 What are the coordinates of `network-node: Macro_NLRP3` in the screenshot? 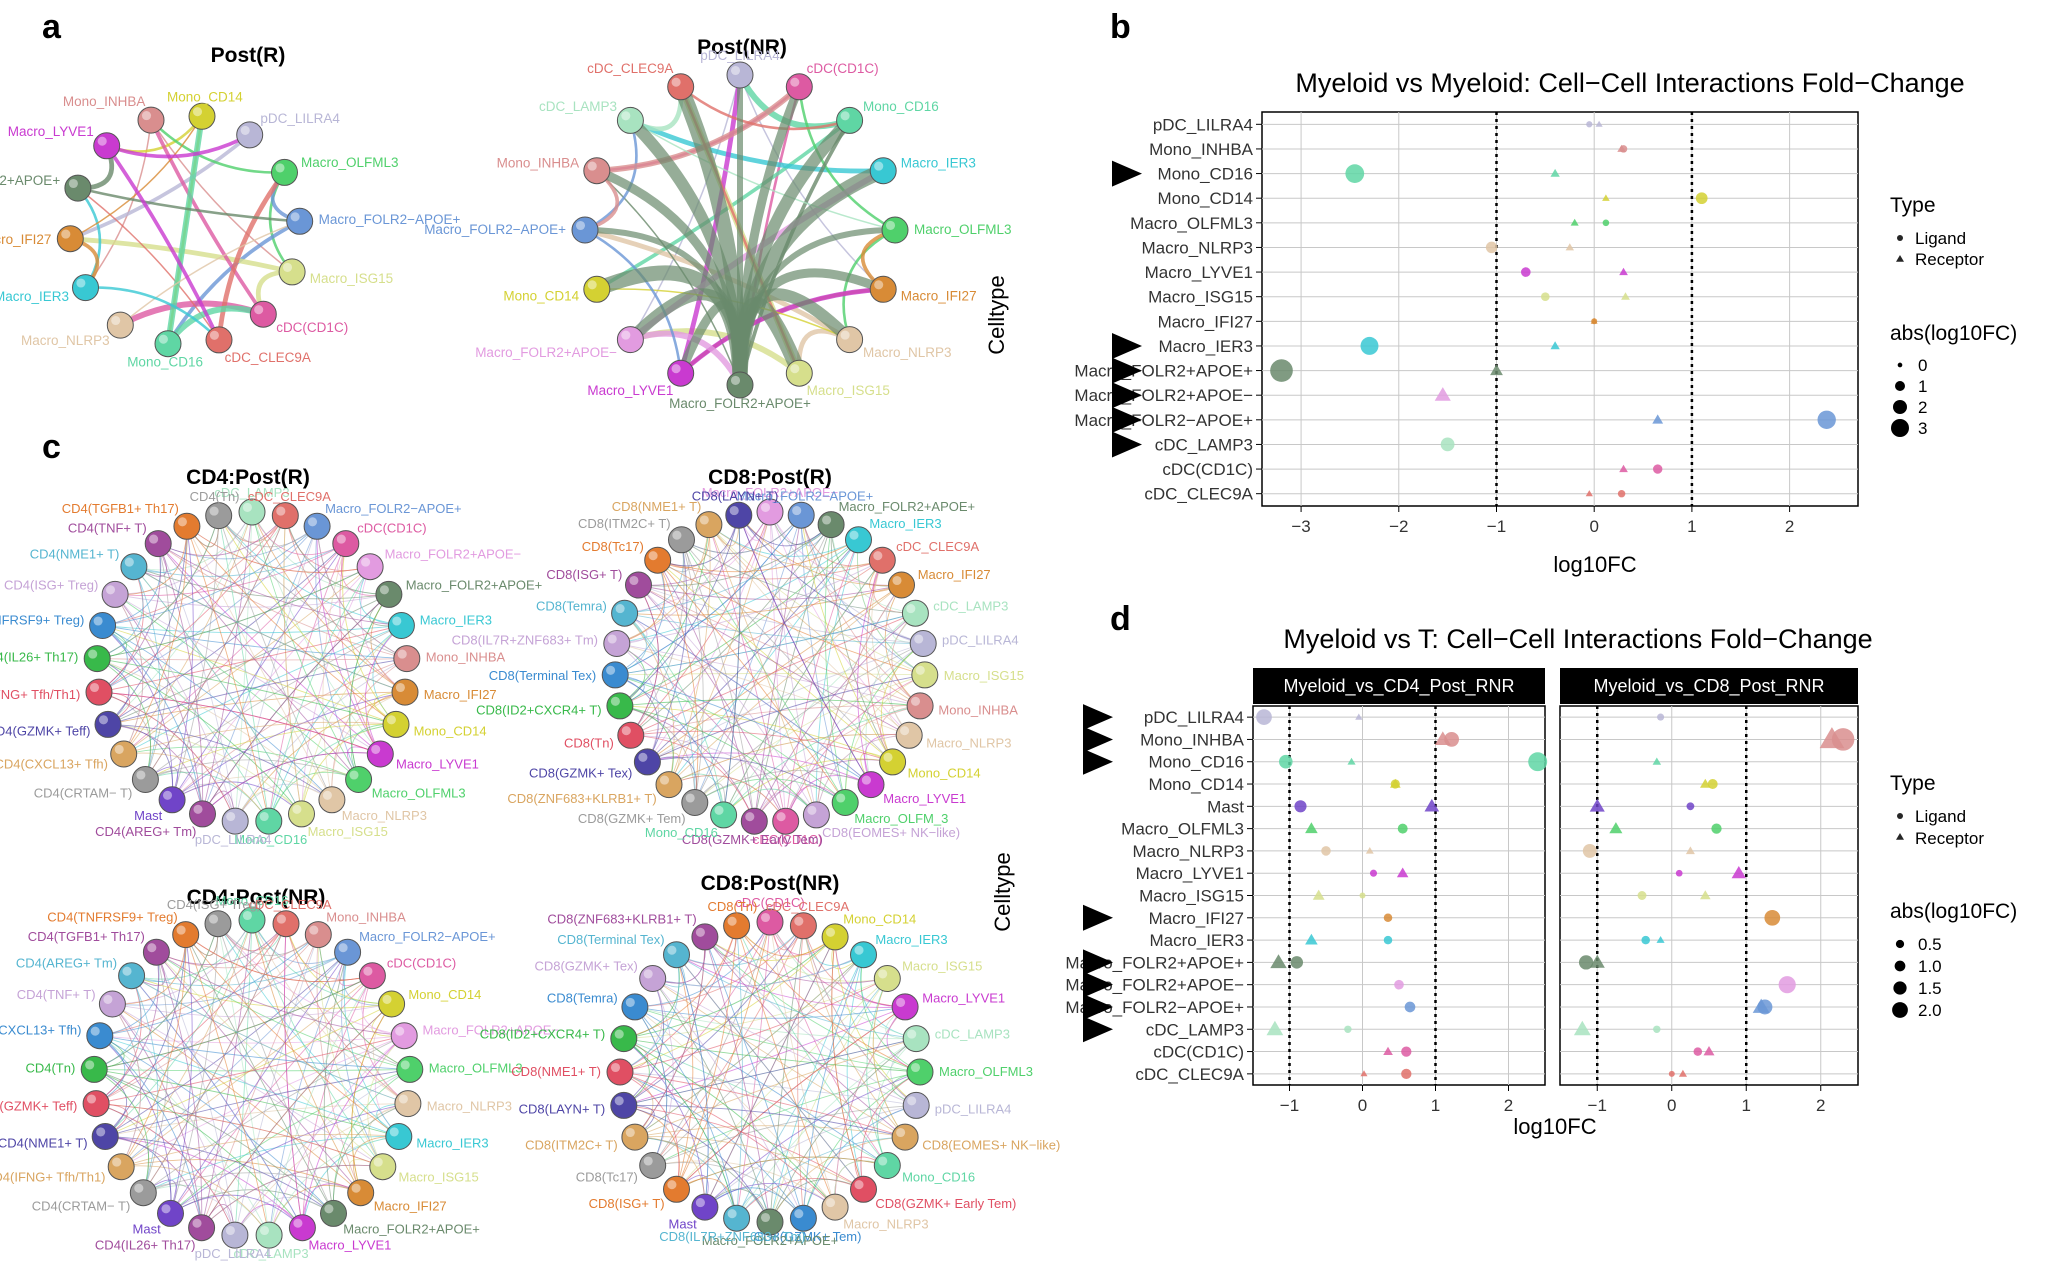 It's located at (894, 343).